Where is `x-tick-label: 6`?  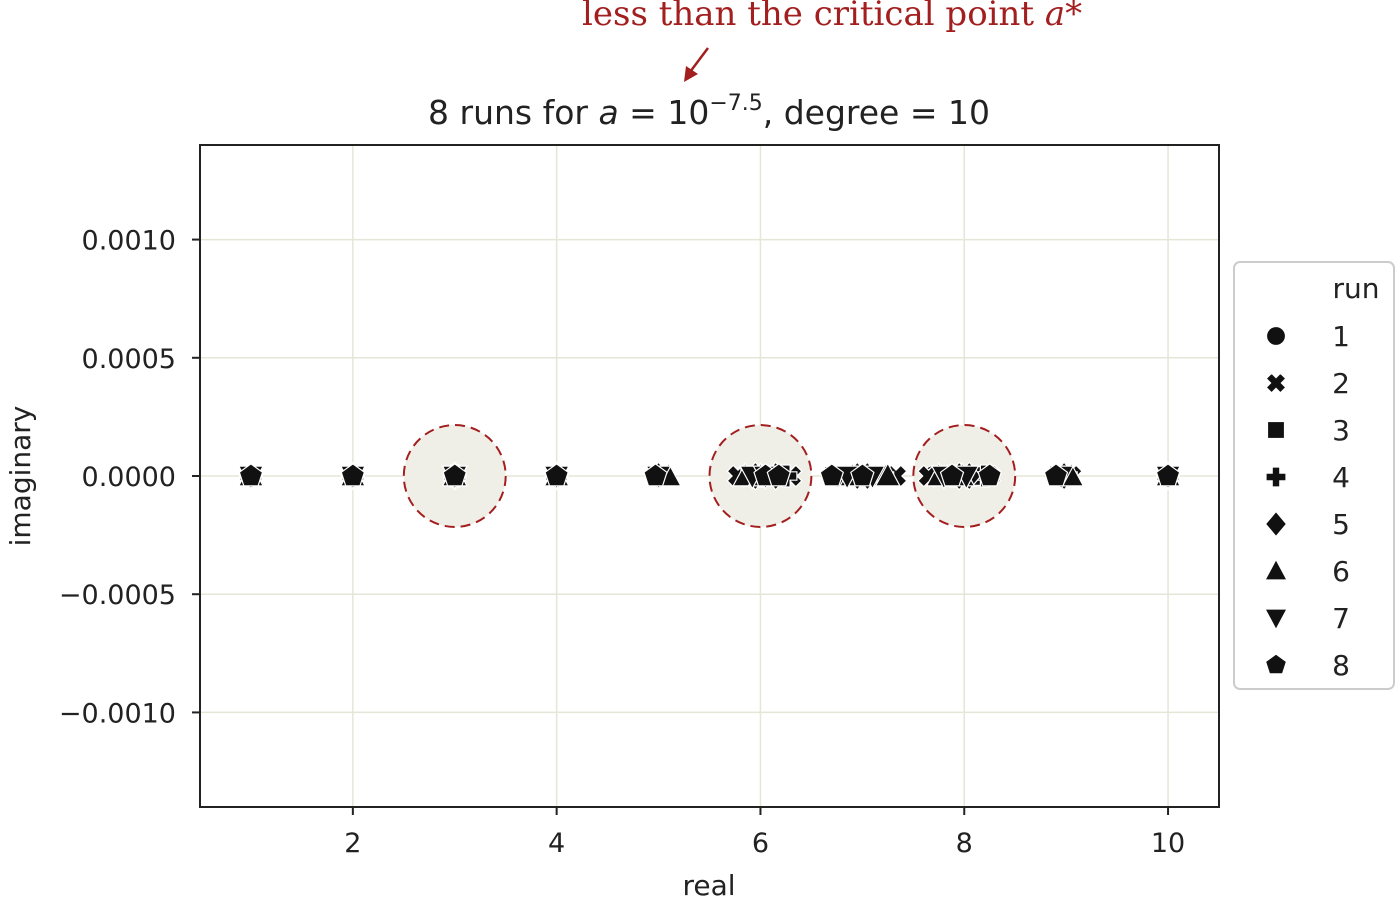
x-tick-label: 6 is located at coordinates (760, 843).